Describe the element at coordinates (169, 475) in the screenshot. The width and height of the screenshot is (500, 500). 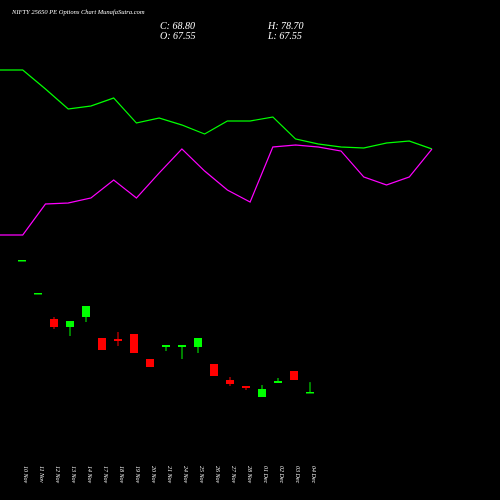
I see `x-tick-label: 21 Nov` at that location.